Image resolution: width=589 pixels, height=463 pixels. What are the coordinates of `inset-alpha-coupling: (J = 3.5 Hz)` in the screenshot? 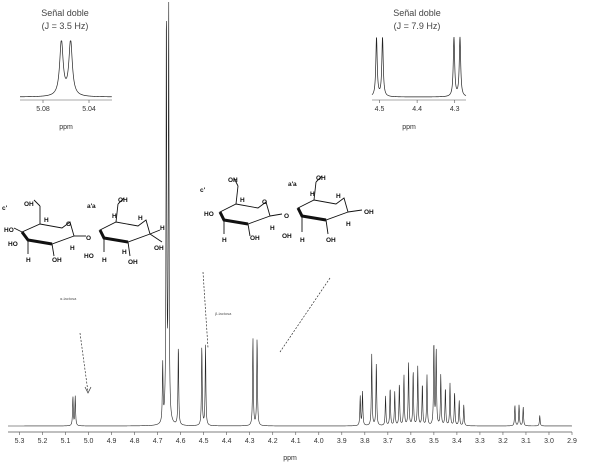 It's located at (65, 26).